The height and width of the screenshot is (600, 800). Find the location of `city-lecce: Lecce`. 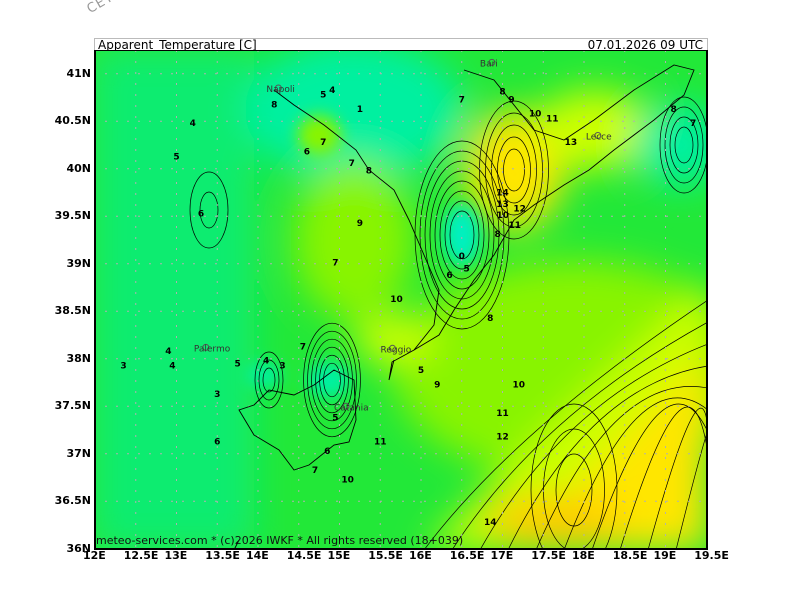

city-lecce: Lecce is located at coordinates (599, 137).